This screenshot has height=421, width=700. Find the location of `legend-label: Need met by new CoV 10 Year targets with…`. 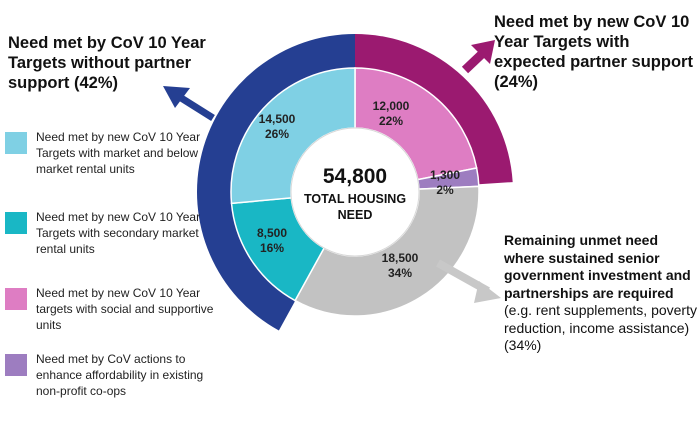

legend-label: Need met by new CoV 10 Year targets with… is located at coordinates (125, 309).